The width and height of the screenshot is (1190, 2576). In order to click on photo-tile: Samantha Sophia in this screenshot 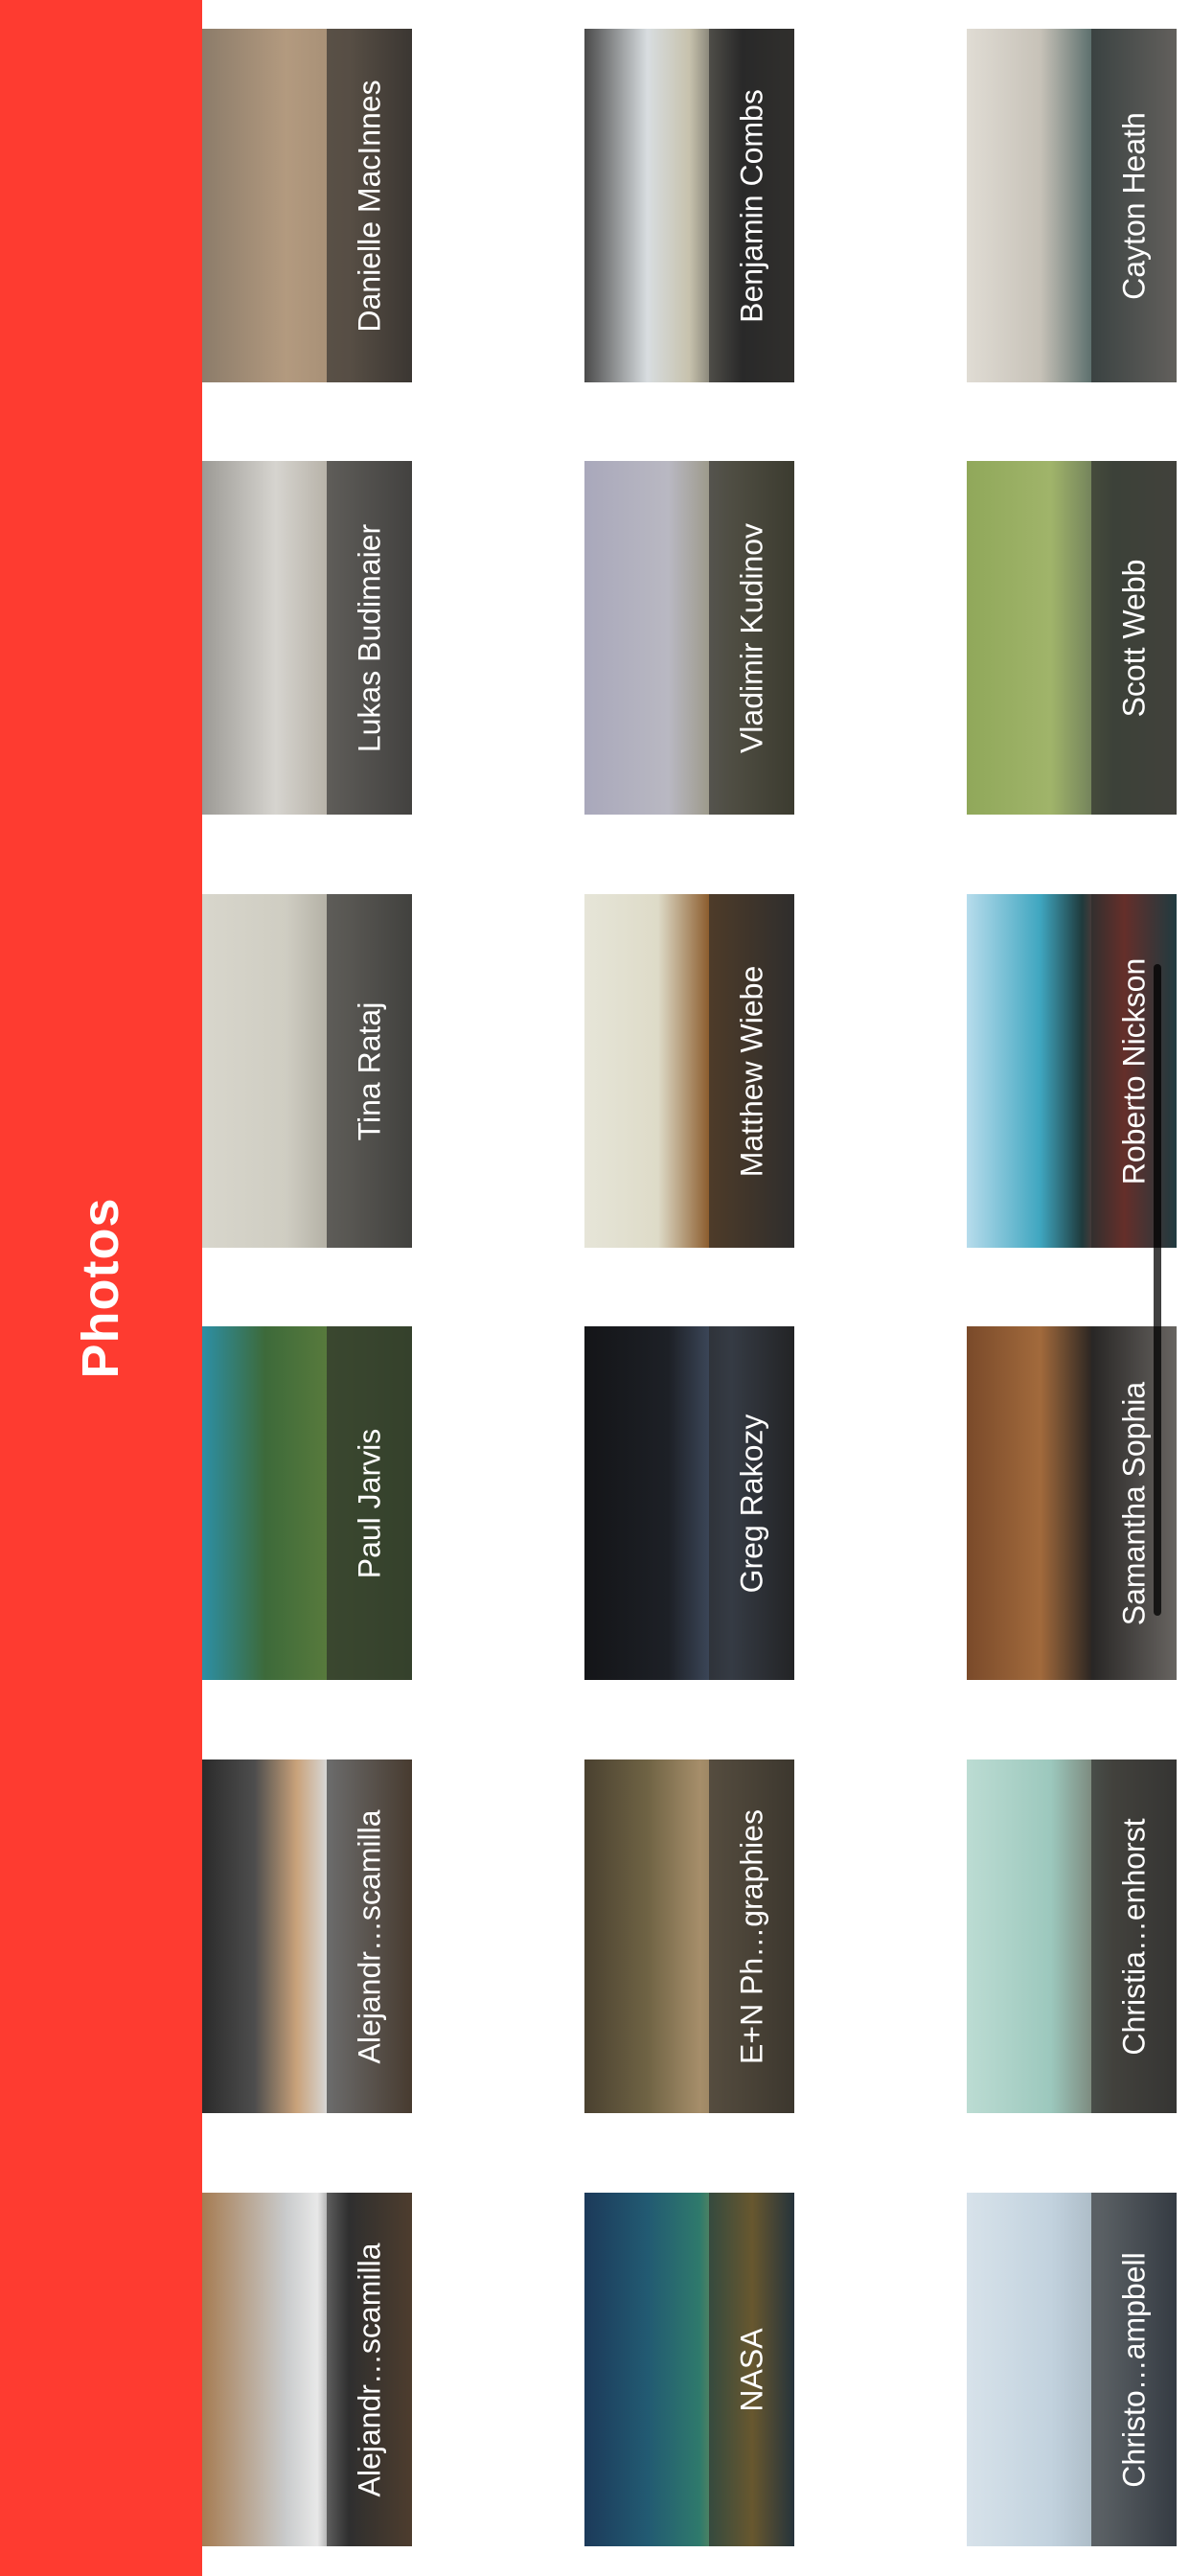, I will do `click(1072, 1503)`.